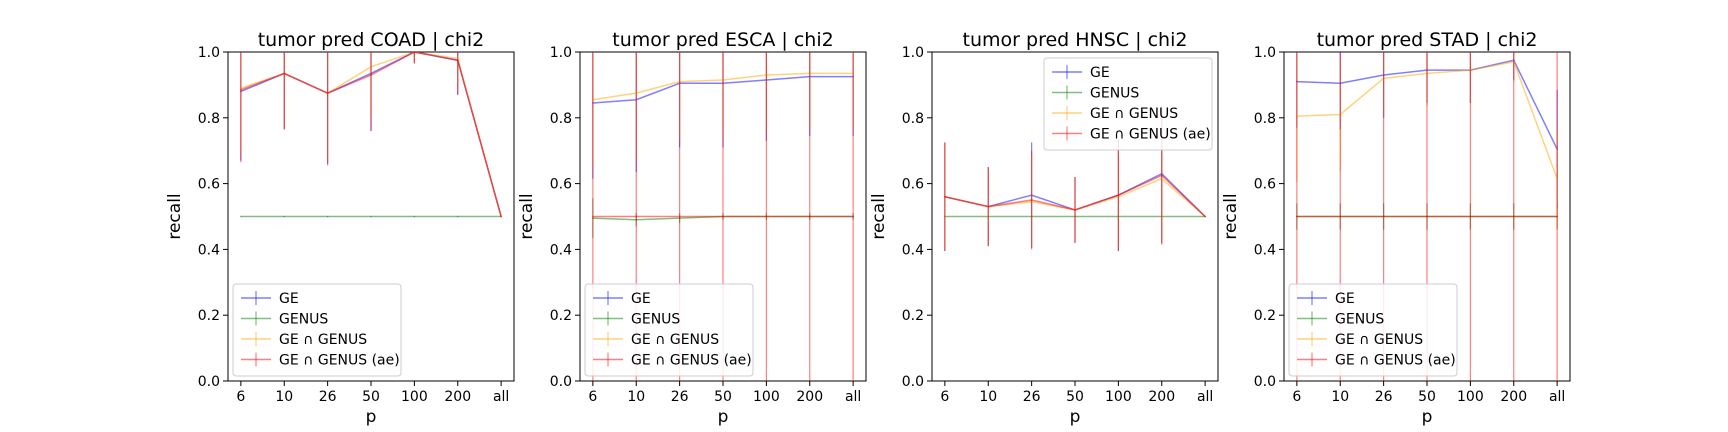 This screenshot has height=432, width=1728. What do you see at coordinates (1427, 40) in the screenshot?
I see `chart-title: tumor pred STAD | chi2` at bounding box center [1427, 40].